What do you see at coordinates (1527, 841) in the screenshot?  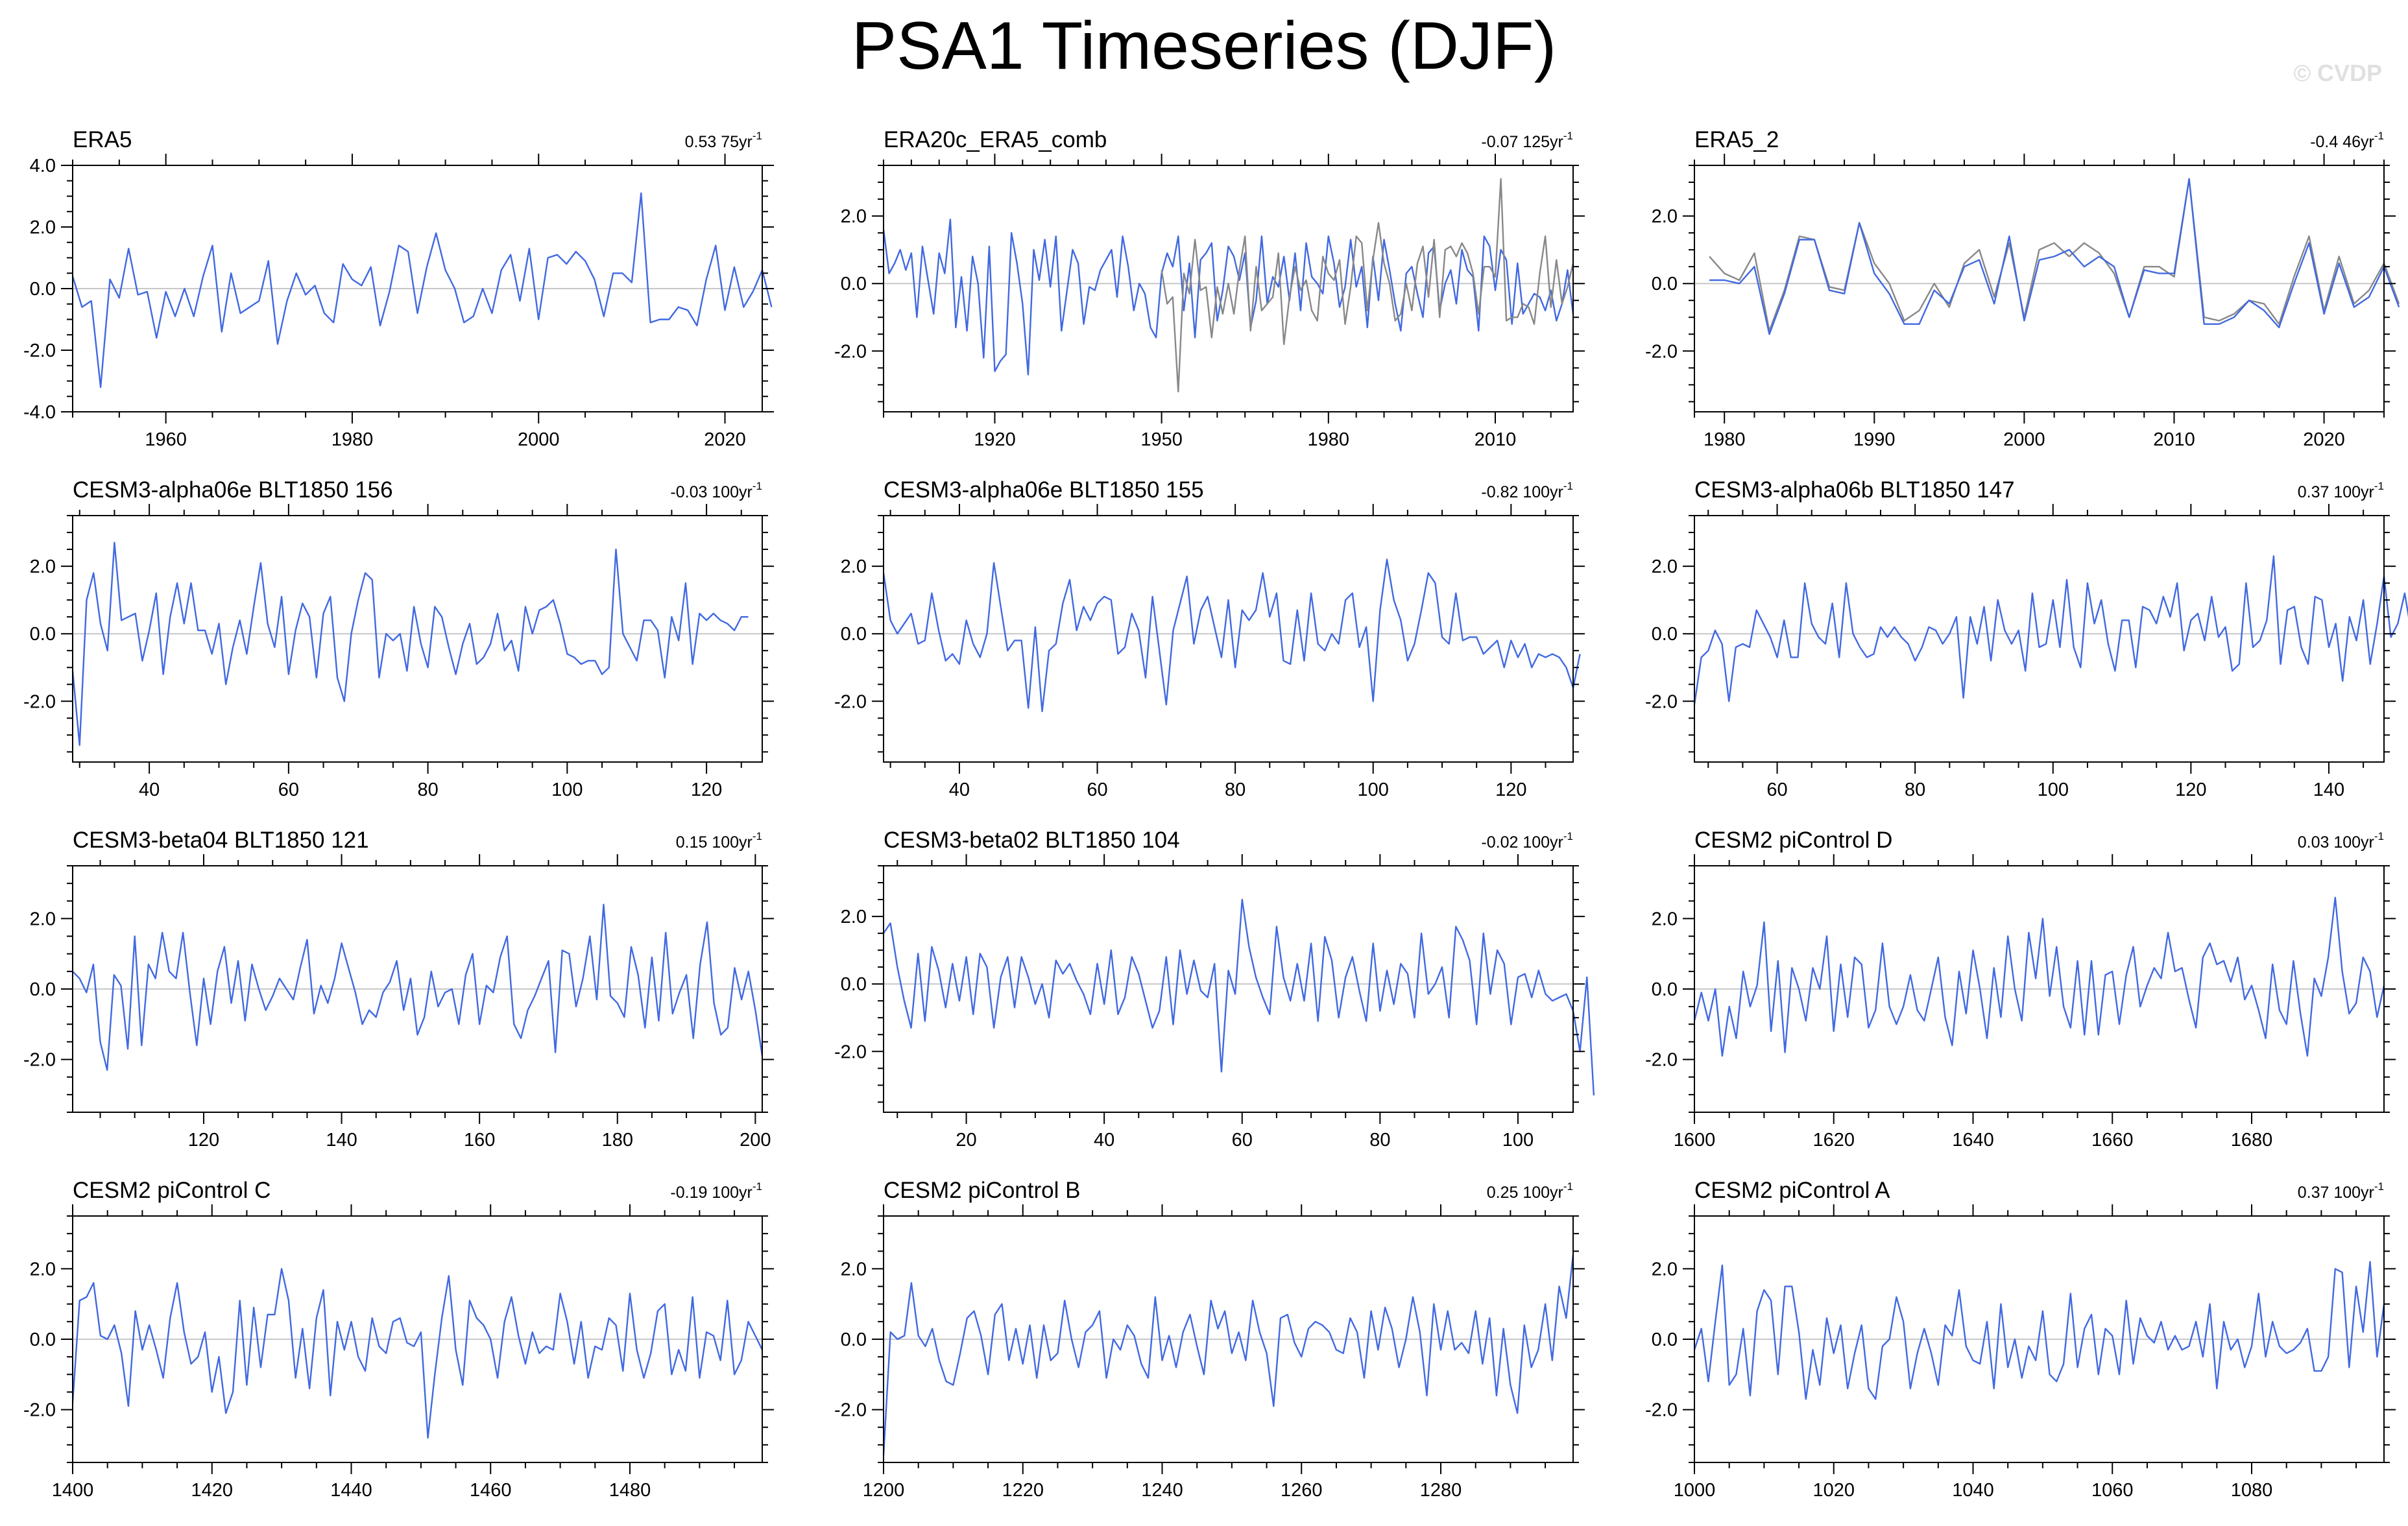 I see `trend-label: -0.02 100yr-1` at bounding box center [1527, 841].